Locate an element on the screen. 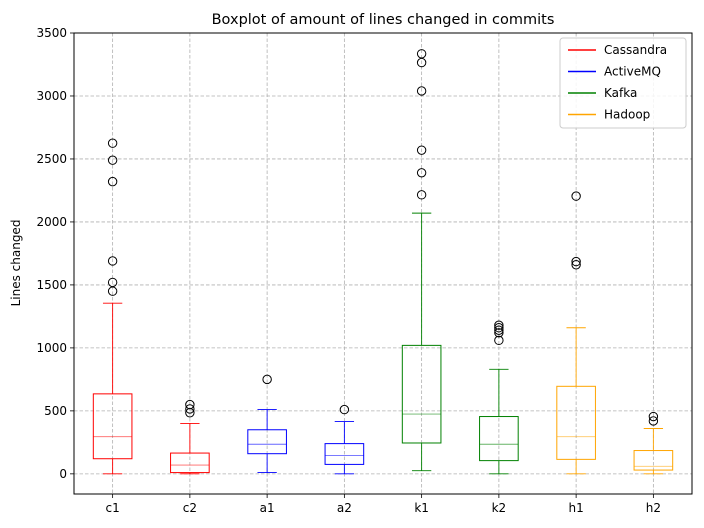 This screenshot has width=704, height=528. box-a1 is located at coordinates (267, 424).